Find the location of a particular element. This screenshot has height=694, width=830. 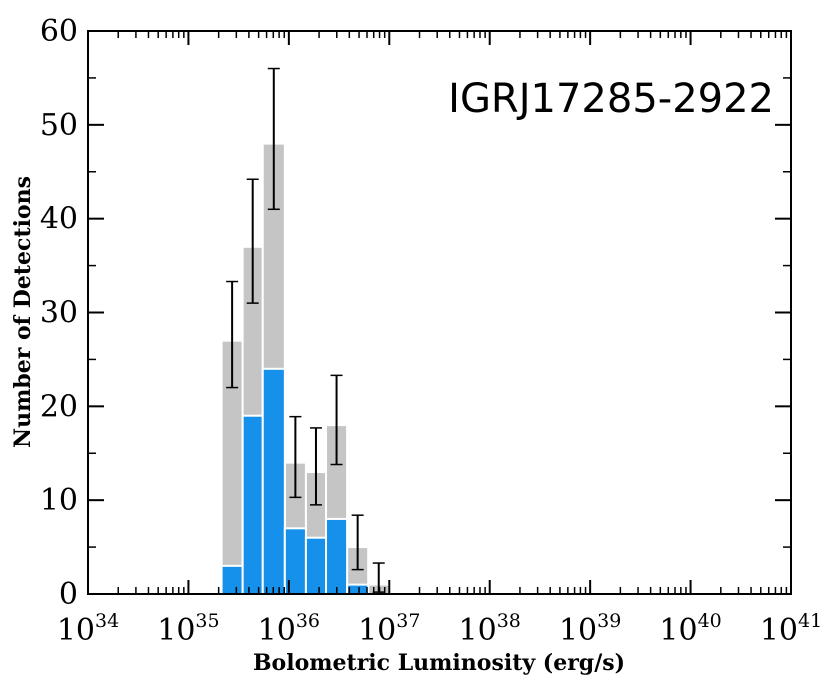

y-tick-label: 60 is located at coordinates (59, 31).